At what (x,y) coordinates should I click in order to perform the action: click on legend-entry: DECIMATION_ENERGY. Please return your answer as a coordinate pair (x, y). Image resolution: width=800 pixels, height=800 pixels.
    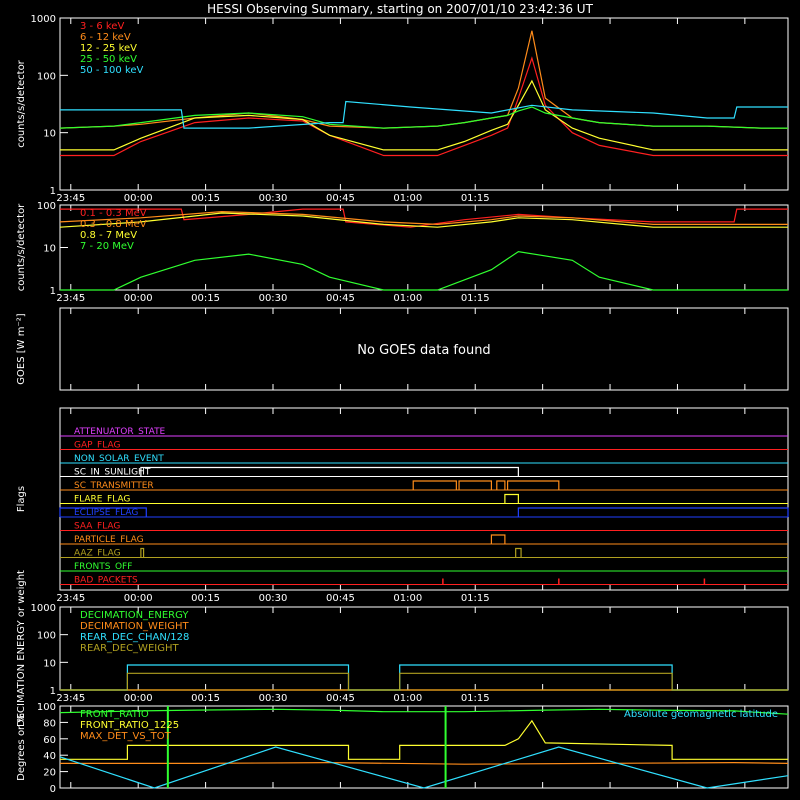
    Looking at the image, I should click on (134, 615).